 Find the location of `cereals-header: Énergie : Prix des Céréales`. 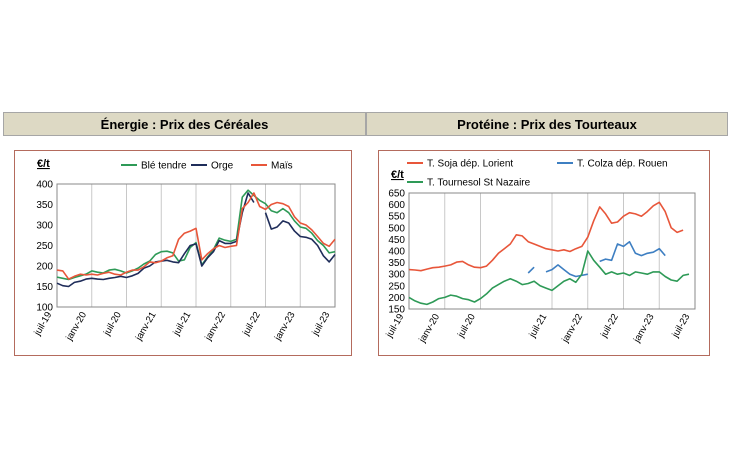

cereals-header: Énergie : Prix des Céréales is located at coordinates (184, 124).